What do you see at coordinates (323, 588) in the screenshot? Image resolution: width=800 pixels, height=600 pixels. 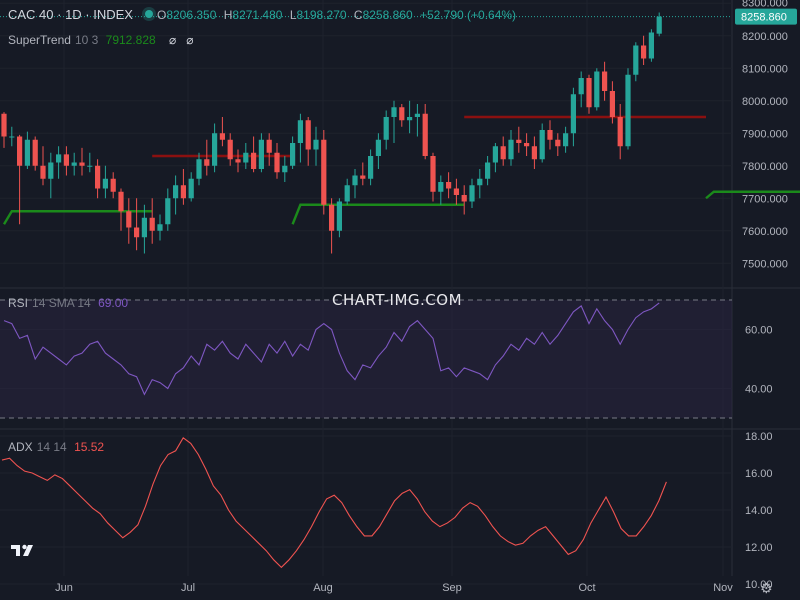 I see `x-tick-label: Aug` at bounding box center [323, 588].